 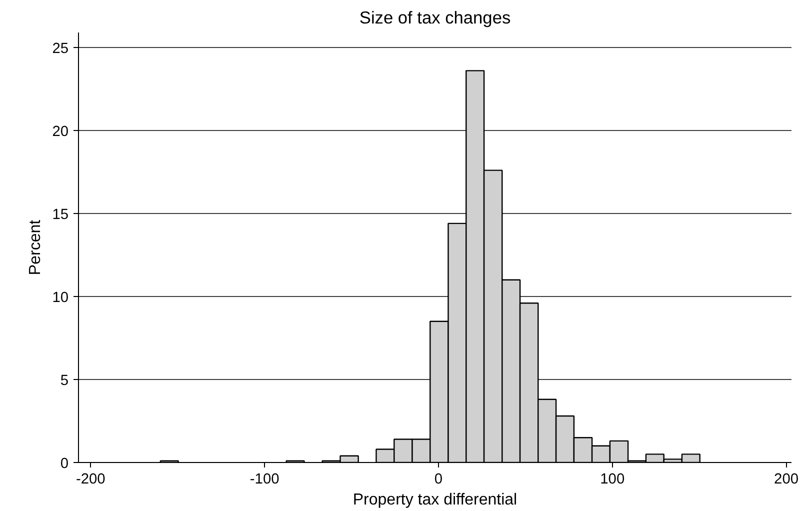 I want to click on y-axis-title: Percent, so click(x=35, y=247).